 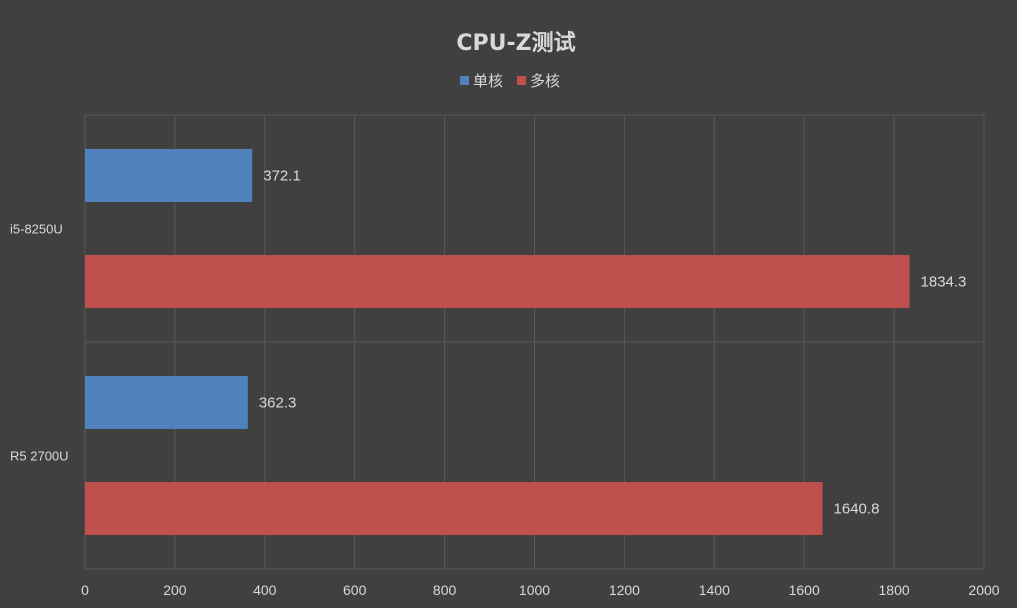 I want to click on x-tick-label-8: 1600, so click(x=804, y=590).